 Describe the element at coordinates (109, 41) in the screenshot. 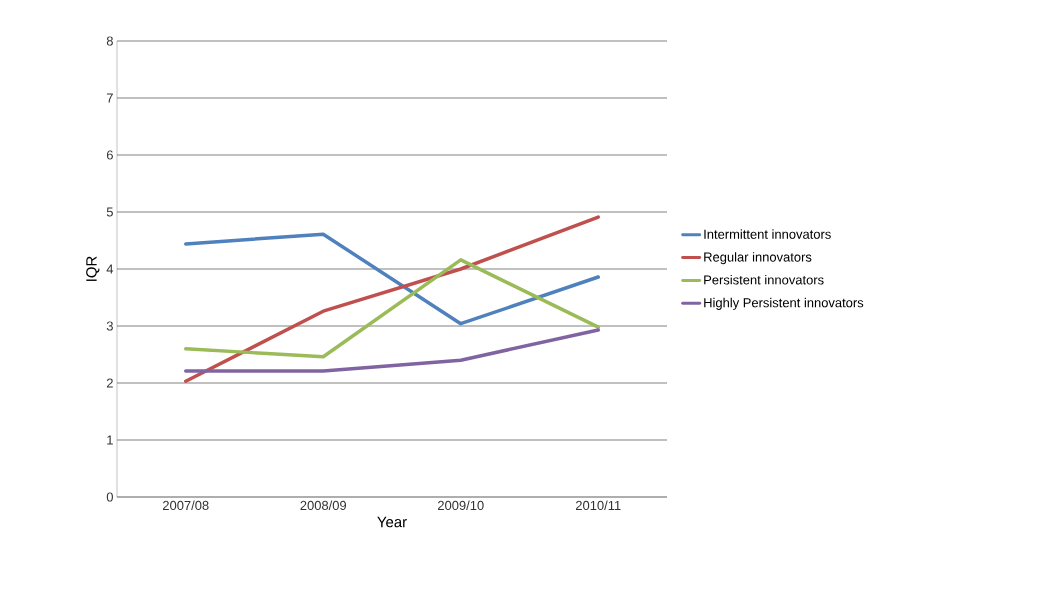

I see `y-tick-label: 8` at that location.